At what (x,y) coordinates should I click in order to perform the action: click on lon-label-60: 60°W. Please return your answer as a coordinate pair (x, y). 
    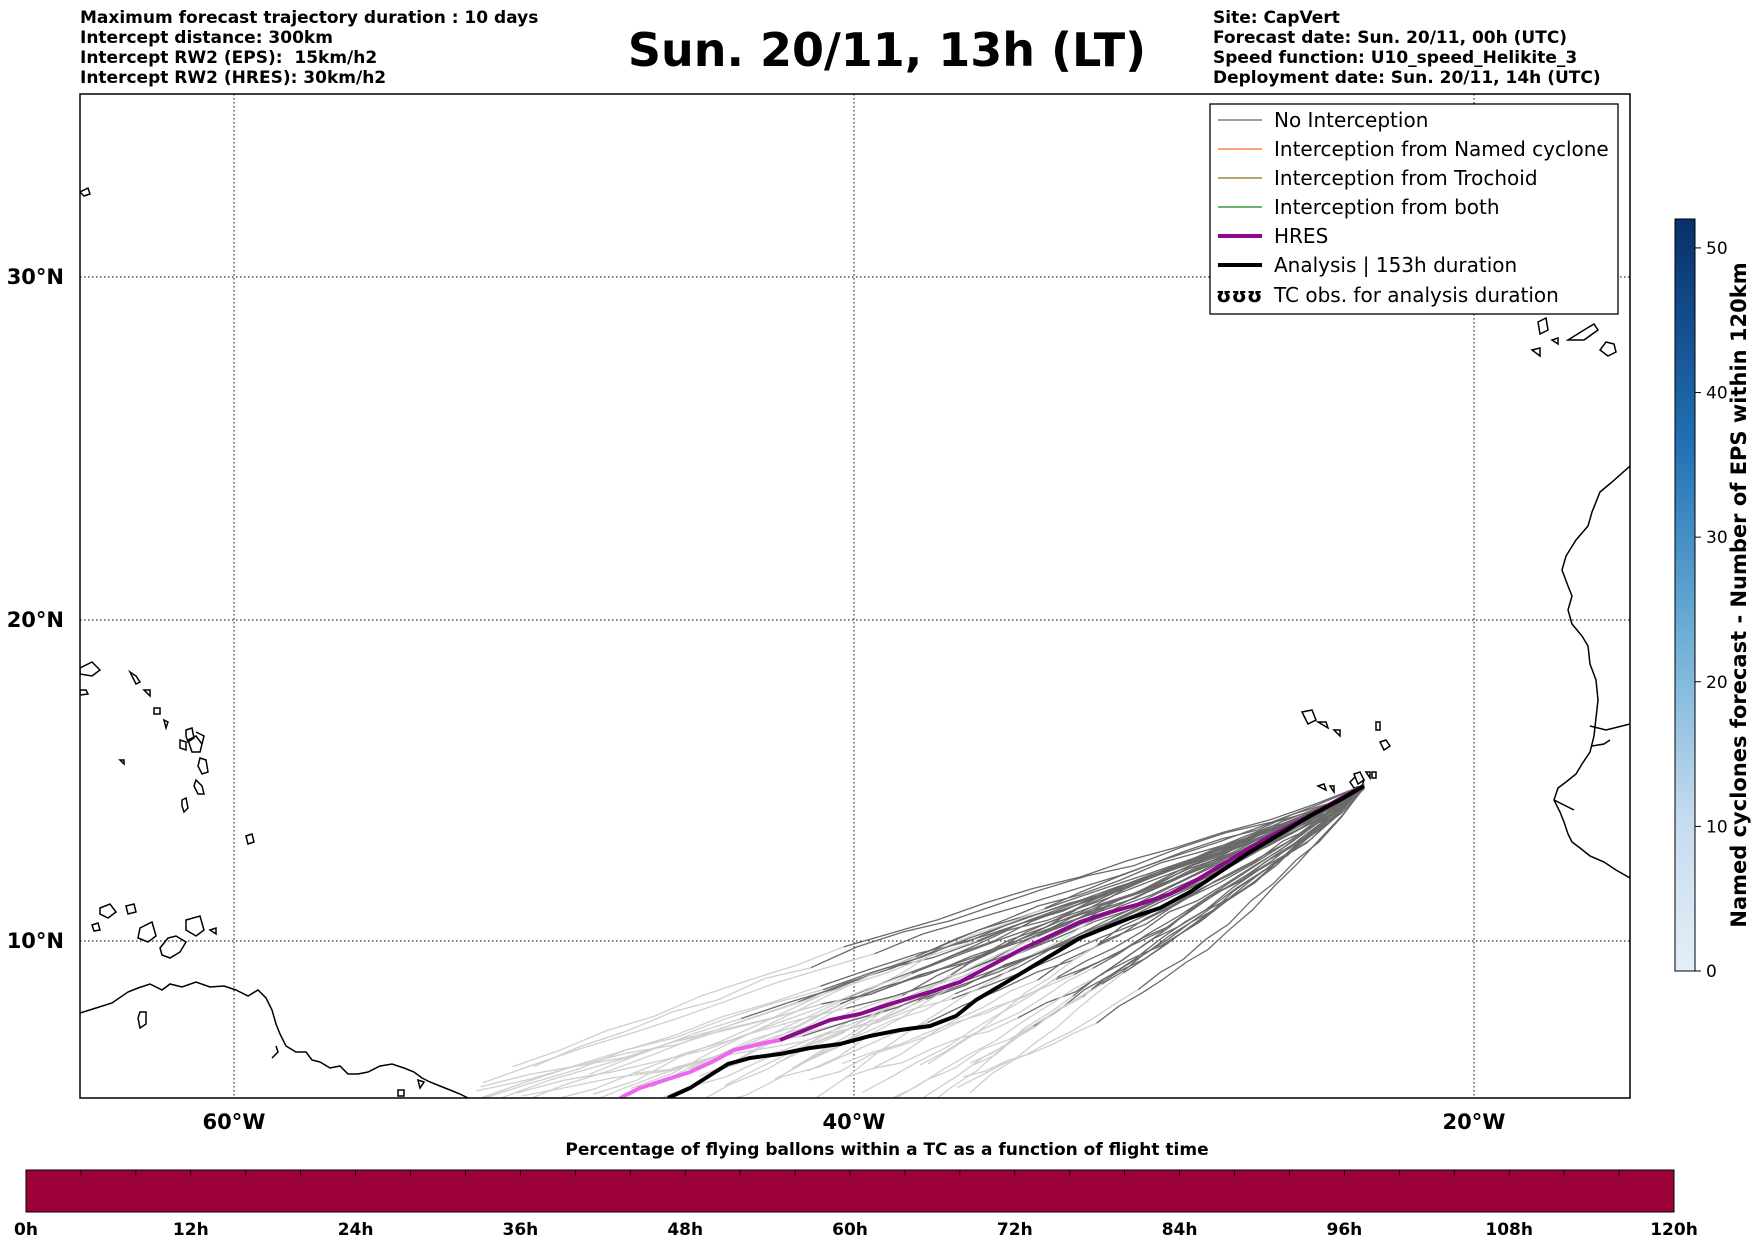
    Looking at the image, I should click on (234, 1122).